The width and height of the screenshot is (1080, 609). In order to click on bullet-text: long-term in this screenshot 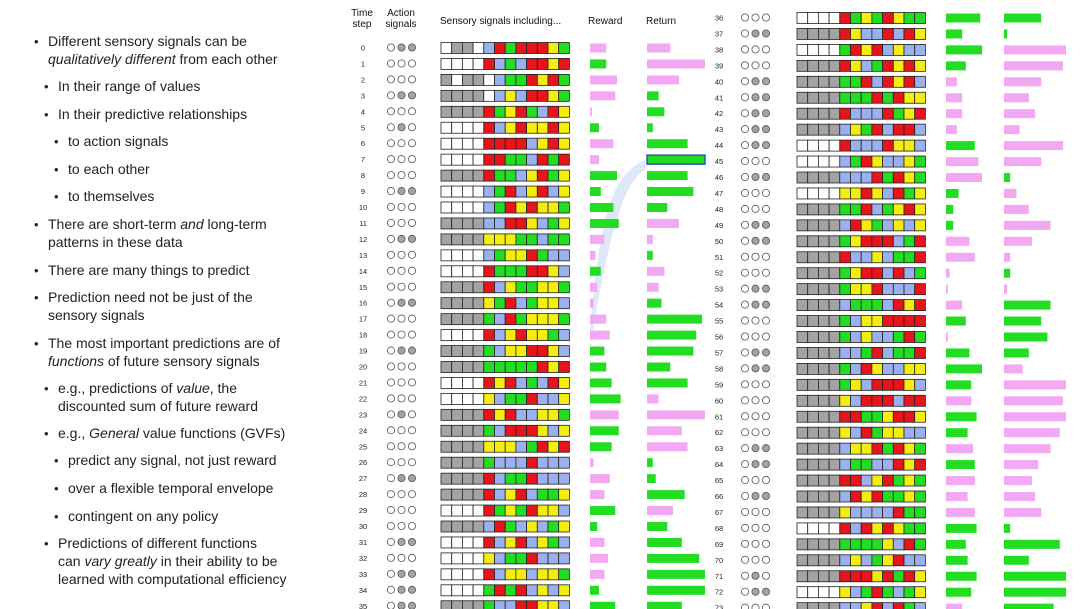, I will do `click(235, 224)`.